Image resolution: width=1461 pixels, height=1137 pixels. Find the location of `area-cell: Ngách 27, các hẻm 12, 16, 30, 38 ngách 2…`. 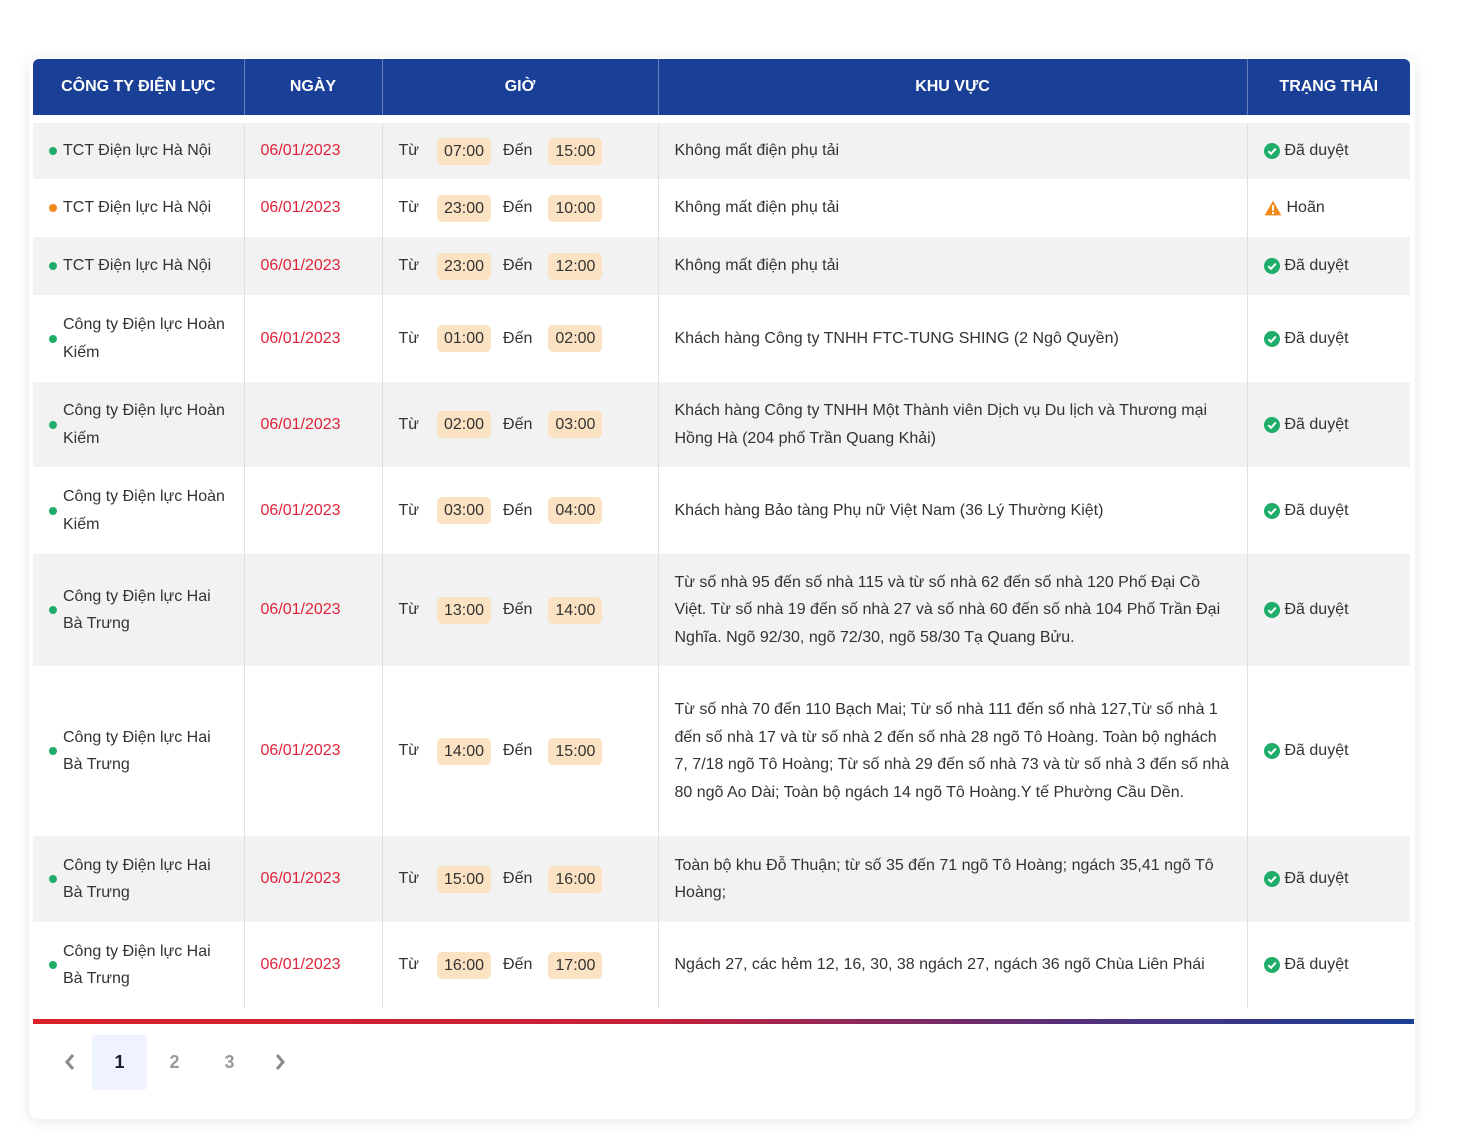

area-cell: Ngách 27, các hẻm 12, 16, 30, 38 ngách 2… is located at coordinates (953, 965).